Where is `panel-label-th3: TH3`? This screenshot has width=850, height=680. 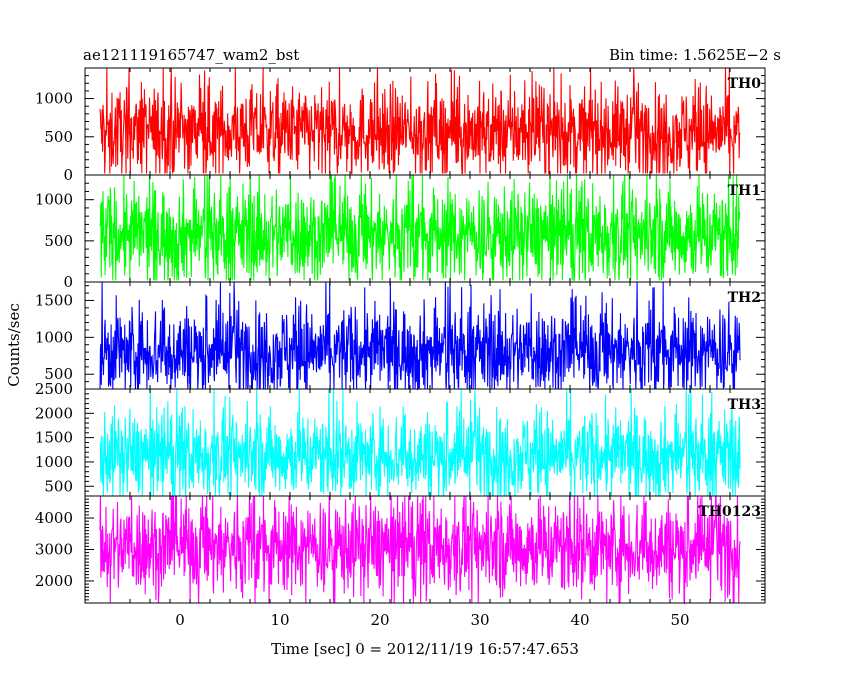 panel-label-th3: TH3 is located at coordinates (744, 405).